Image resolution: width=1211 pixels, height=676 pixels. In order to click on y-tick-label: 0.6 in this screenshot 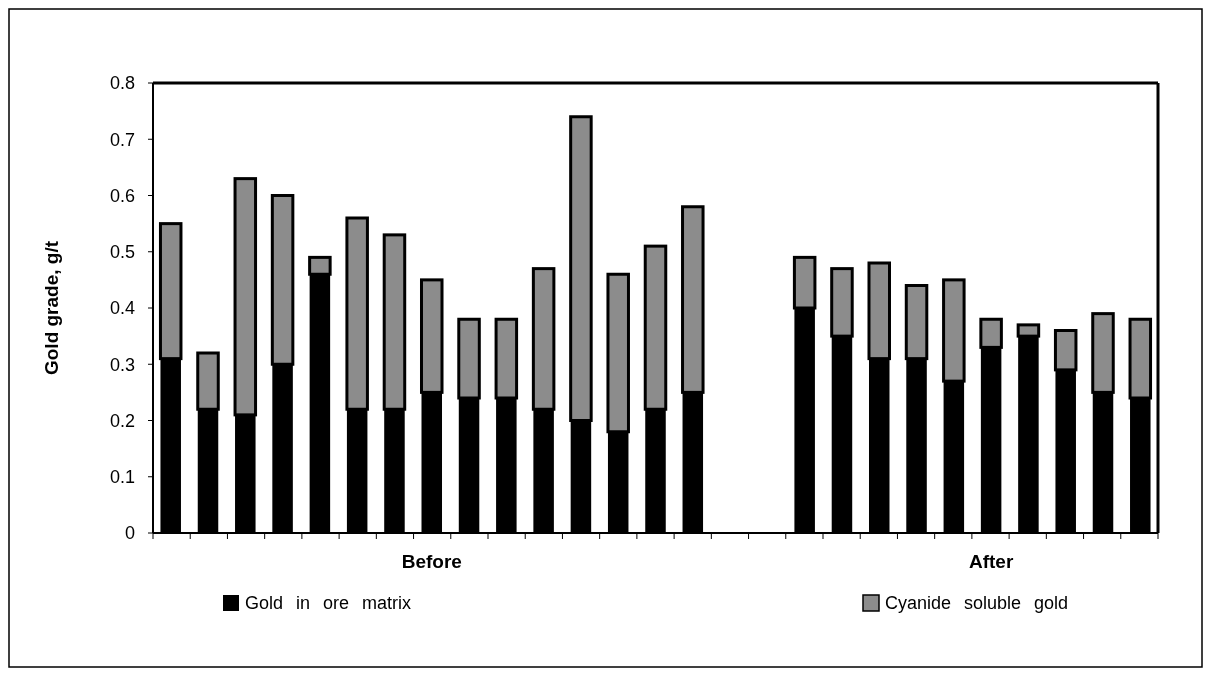, I will do `click(122, 195)`.